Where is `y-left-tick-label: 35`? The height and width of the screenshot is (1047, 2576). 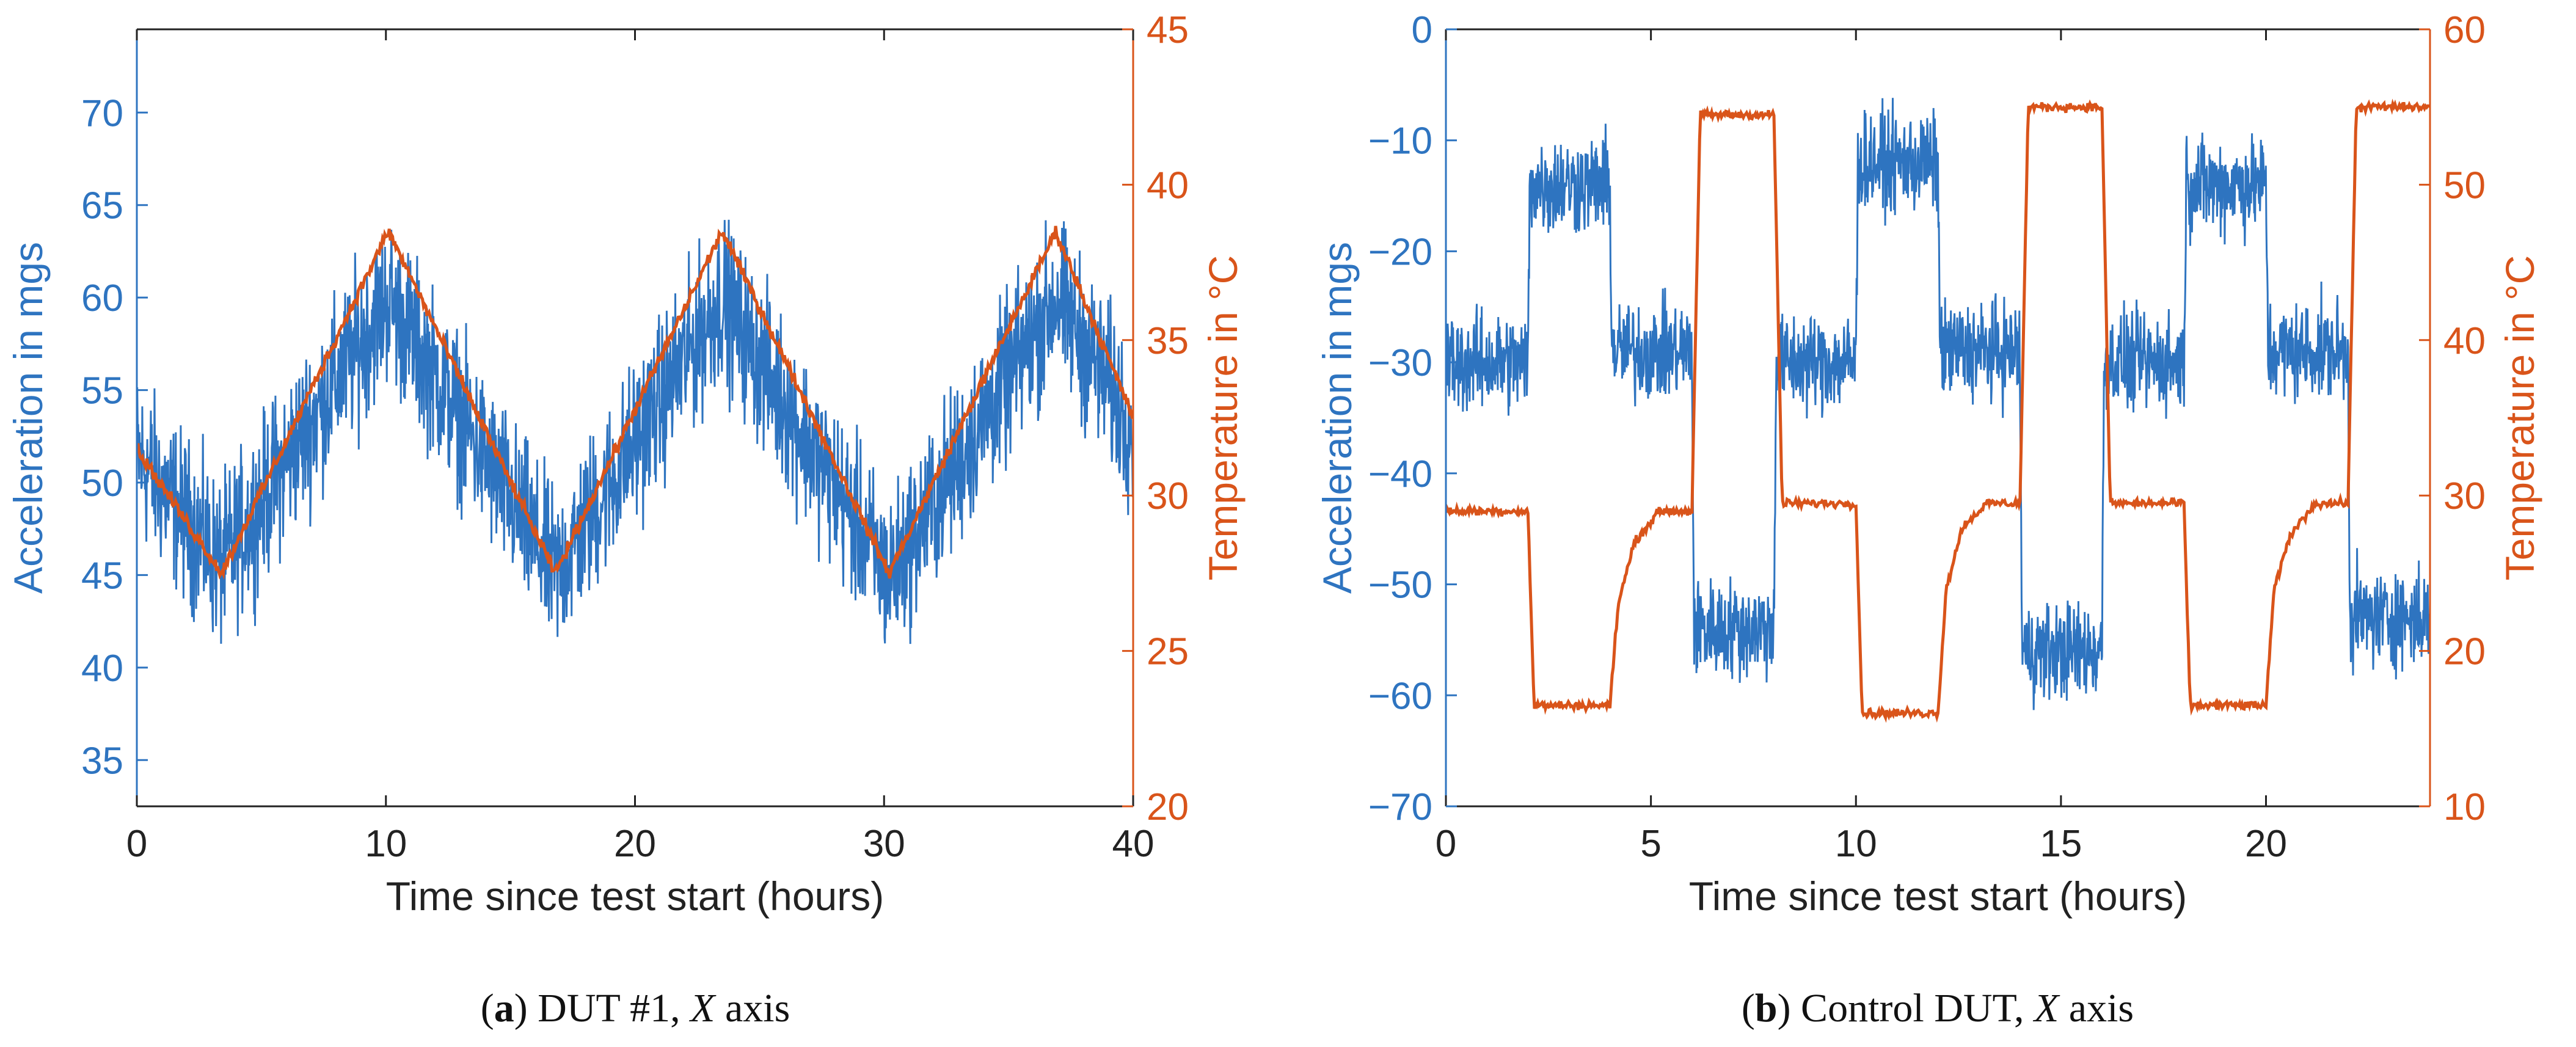 y-left-tick-label: 35 is located at coordinates (102, 761).